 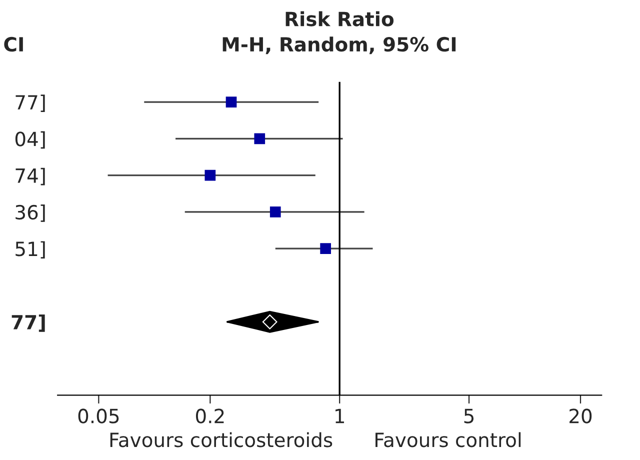 What do you see at coordinates (339, 45) in the screenshot?
I see `chart-subtitle: M-H, Random, 95% CI` at bounding box center [339, 45].